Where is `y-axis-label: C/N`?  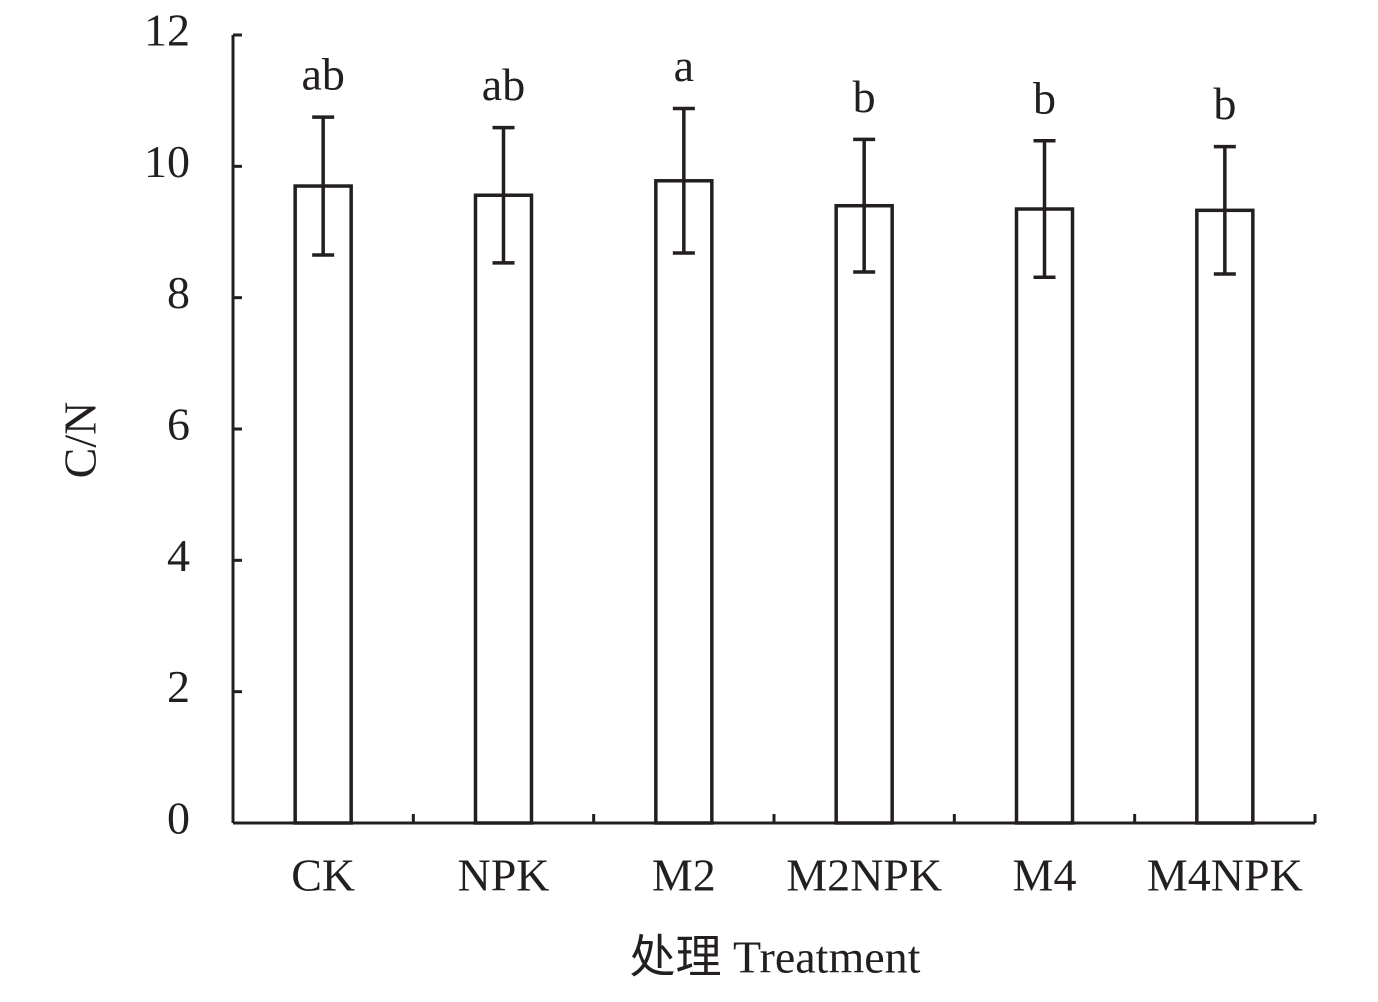 y-axis-label: C/N is located at coordinates (80, 440).